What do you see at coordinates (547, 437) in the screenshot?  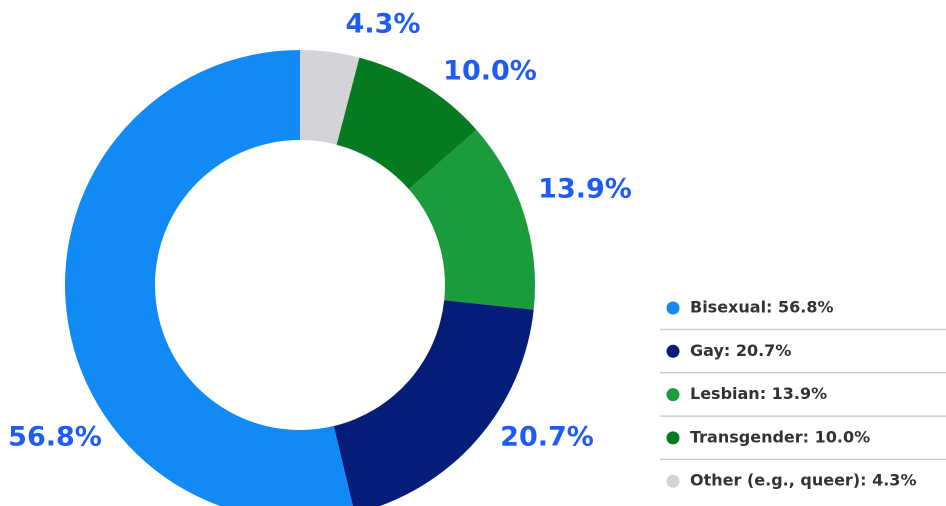 I see `data-label: 20.7%` at bounding box center [547, 437].